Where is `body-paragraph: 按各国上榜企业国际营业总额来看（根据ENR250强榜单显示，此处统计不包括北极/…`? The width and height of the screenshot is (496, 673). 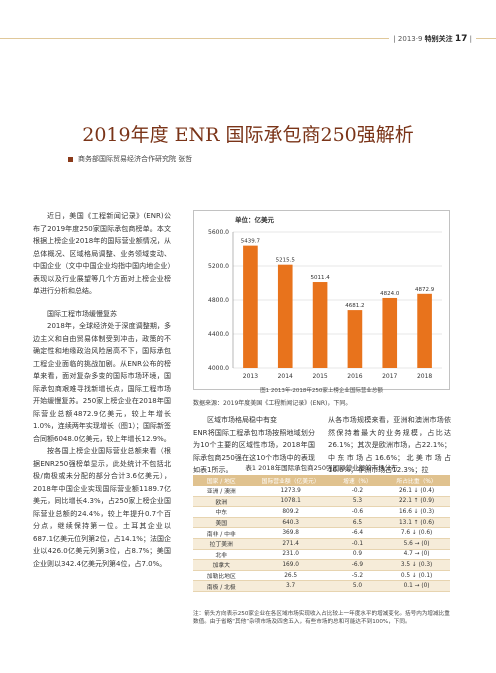
body-paragraph: 按各国上榜企业国际营业总额来看（根据ENR250强榜单显示，此处统计不包括北极/… is located at coordinates (102, 507).